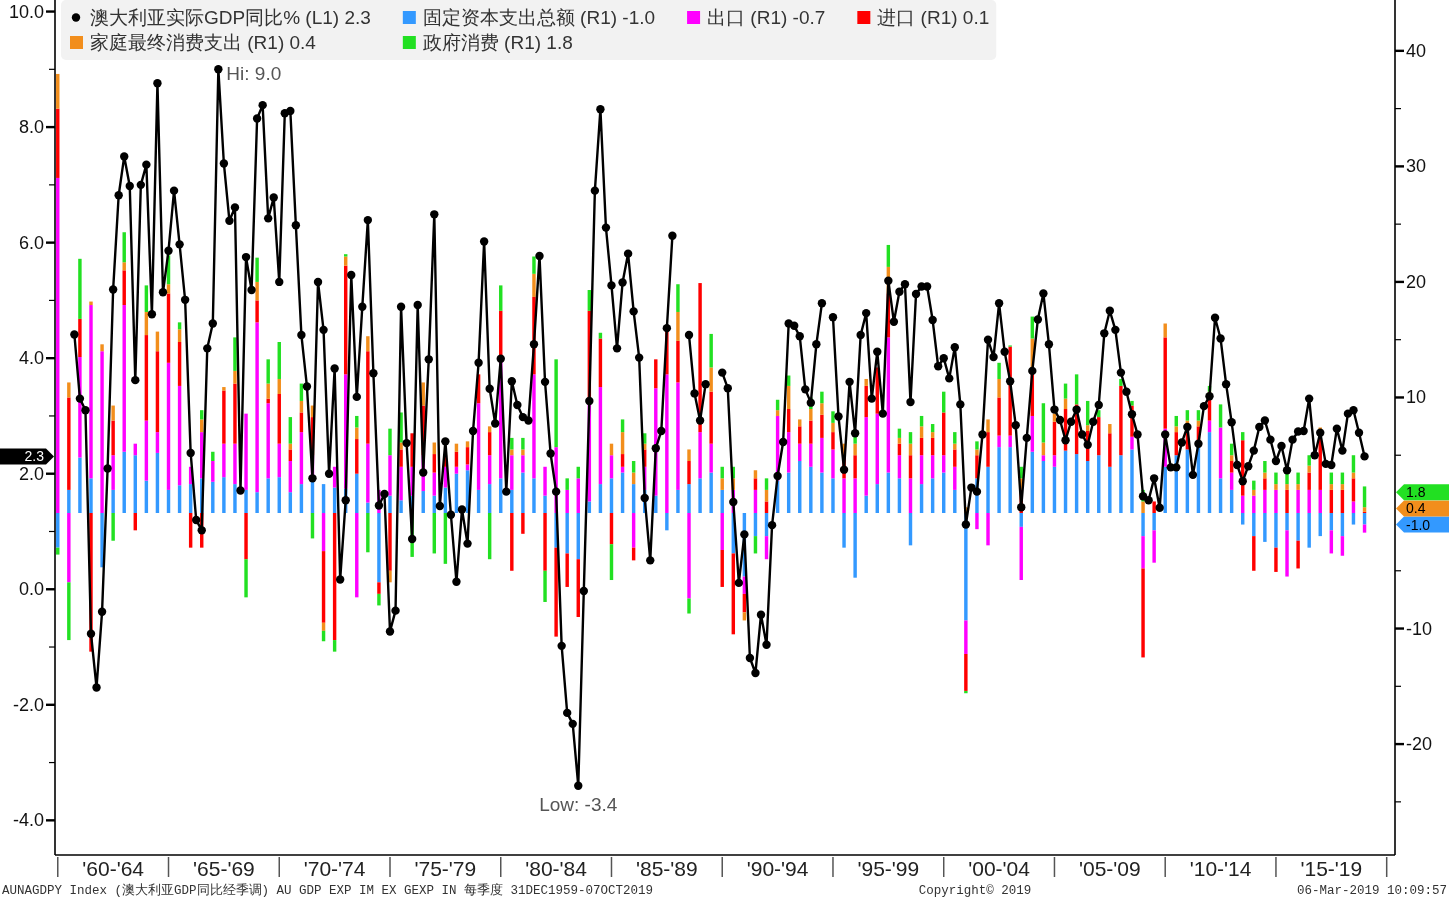 The height and width of the screenshot is (899, 1449). What do you see at coordinates (31, 242) in the screenshot?
I see `y-tick-label: 6.0` at bounding box center [31, 242].